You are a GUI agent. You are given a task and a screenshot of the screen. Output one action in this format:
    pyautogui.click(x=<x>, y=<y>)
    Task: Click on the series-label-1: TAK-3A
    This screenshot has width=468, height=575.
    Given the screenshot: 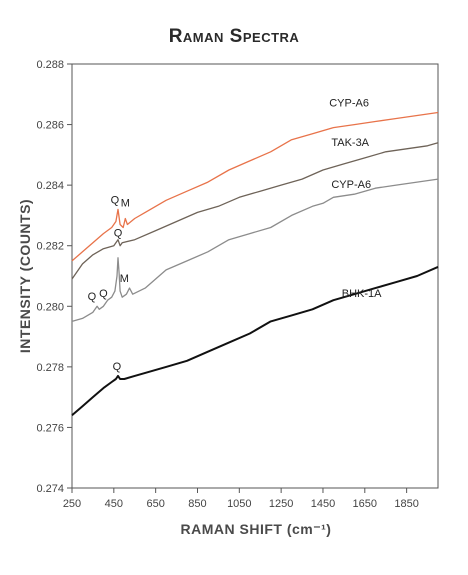 What is the action you would take?
    pyautogui.click(x=350, y=143)
    